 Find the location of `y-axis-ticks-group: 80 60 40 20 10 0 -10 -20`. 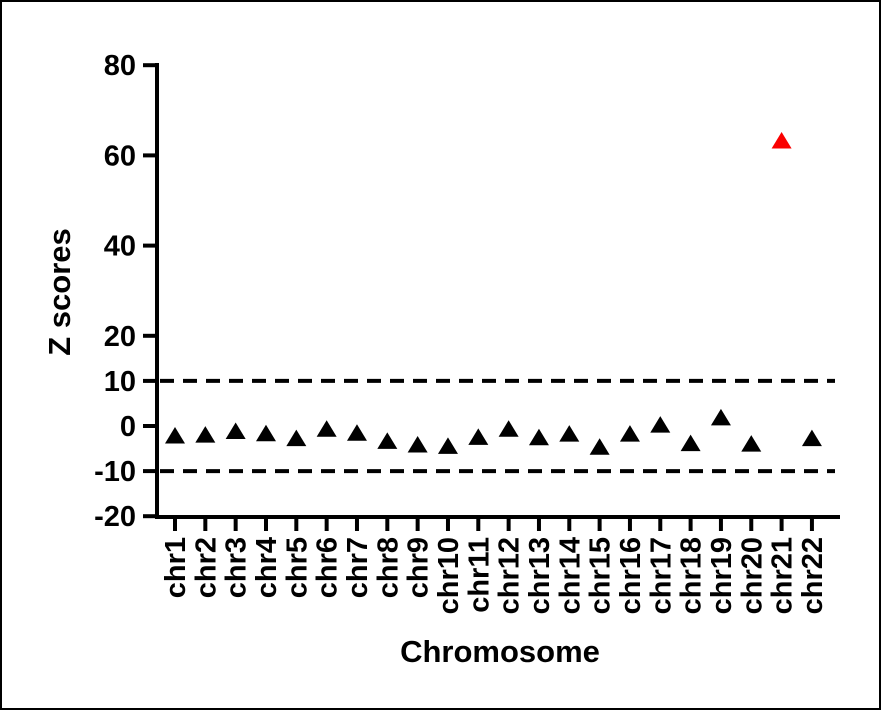

y-axis-ticks-group: 80 60 40 20 10 0 -10 -20 is located at coordinates (124, 291).